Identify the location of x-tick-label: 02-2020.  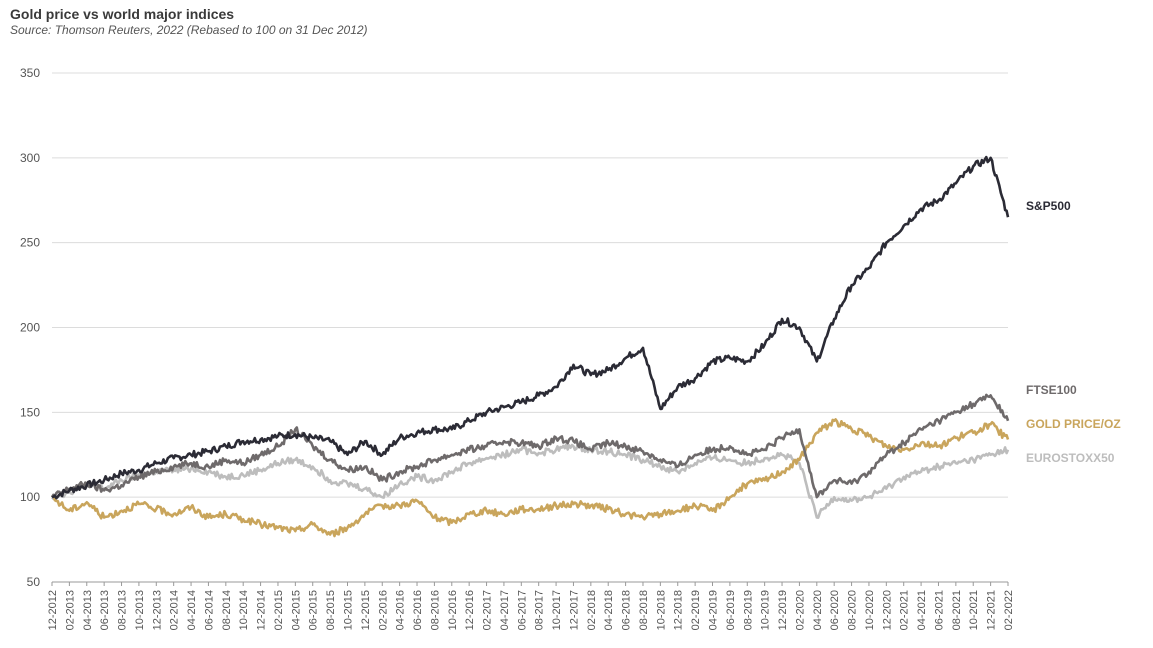
(800, 610).